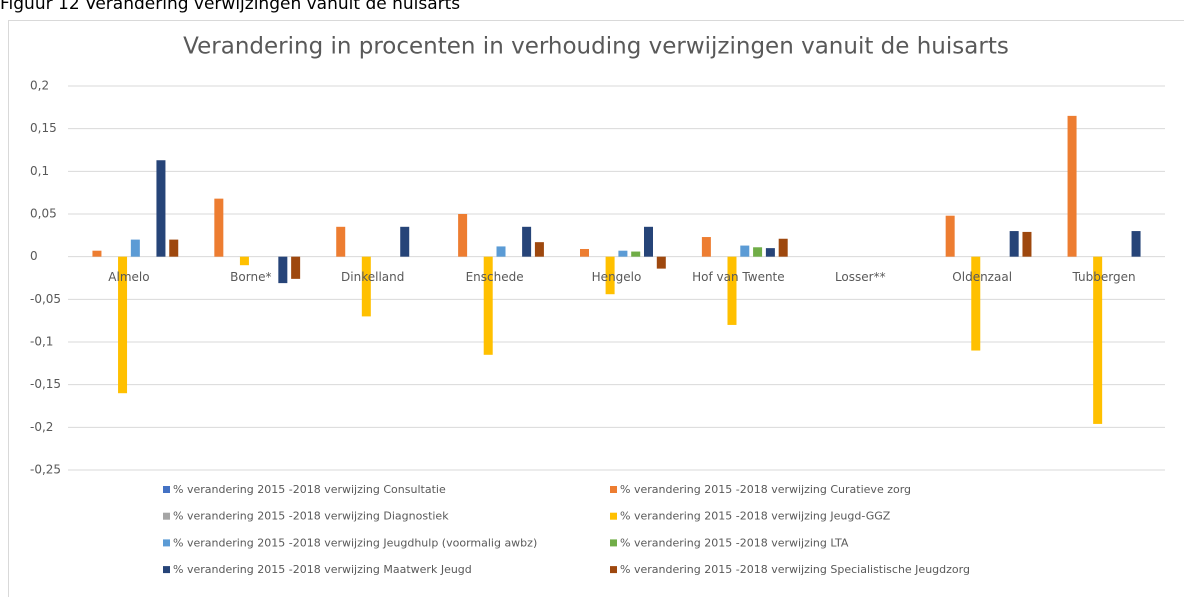 The height and width of the screenshot is (597, 1184). Describe the element at coordinates (982, 277) in the screenshot. I see `x-tick-label: Oldenzaal` at that location.